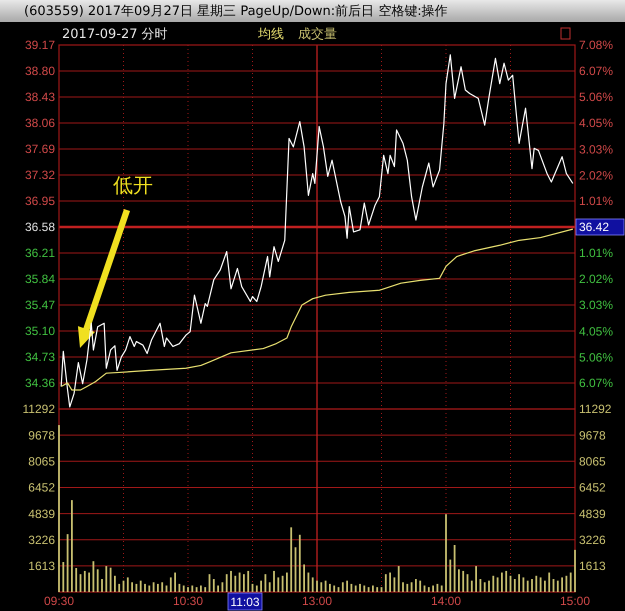 The width and height of the screenshot is (625, 611). What do you see at coordinates (592, 487) in the screenshot?
I see `y2-tick-label: 6452` at bounding box center [592, 487].